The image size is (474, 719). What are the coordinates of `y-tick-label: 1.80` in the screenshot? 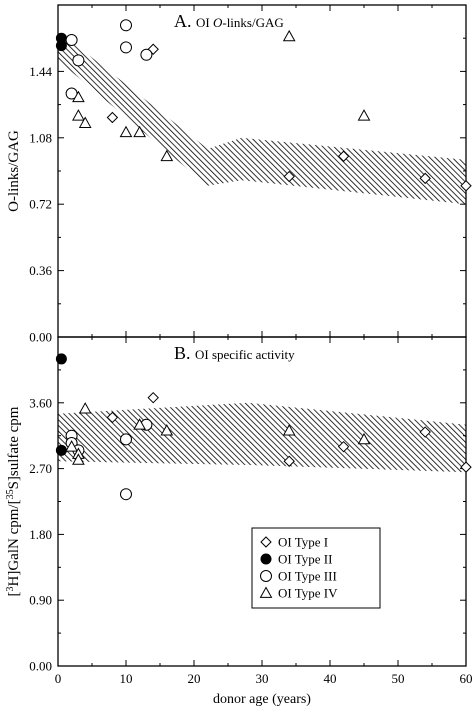 It's located at (40, 534).